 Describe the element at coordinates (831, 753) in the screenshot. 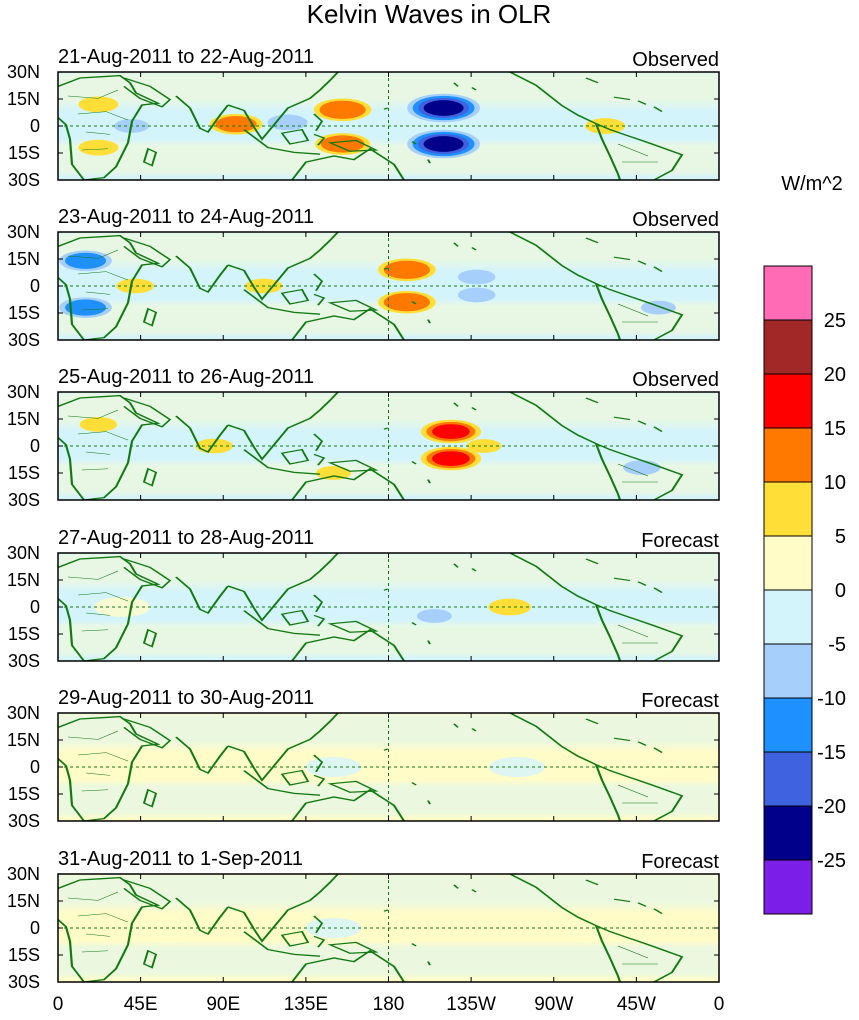

I see `colorbar-label: -15` at that location.